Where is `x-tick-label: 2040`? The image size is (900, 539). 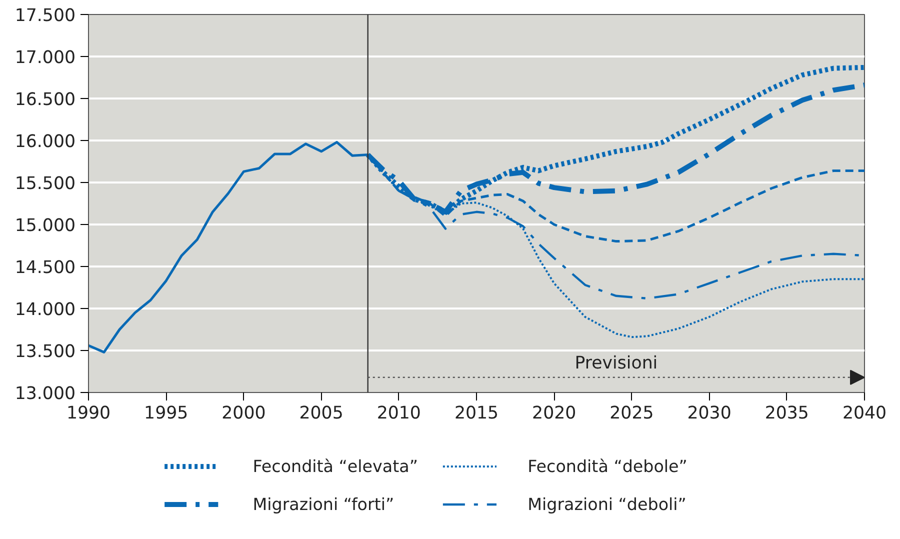 x-tick-label: 2040 is located at coordinates (864, 414).